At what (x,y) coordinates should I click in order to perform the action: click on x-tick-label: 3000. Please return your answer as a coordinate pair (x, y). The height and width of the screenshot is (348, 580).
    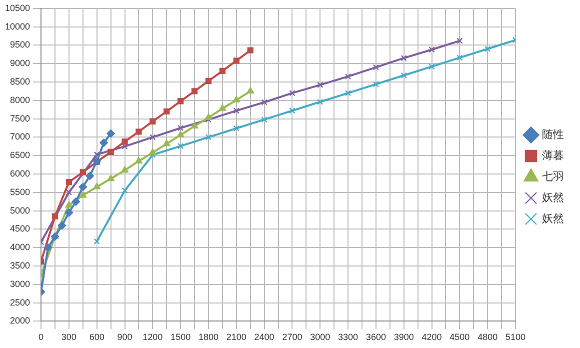
    Looking at the image, I should click on (320, 337).